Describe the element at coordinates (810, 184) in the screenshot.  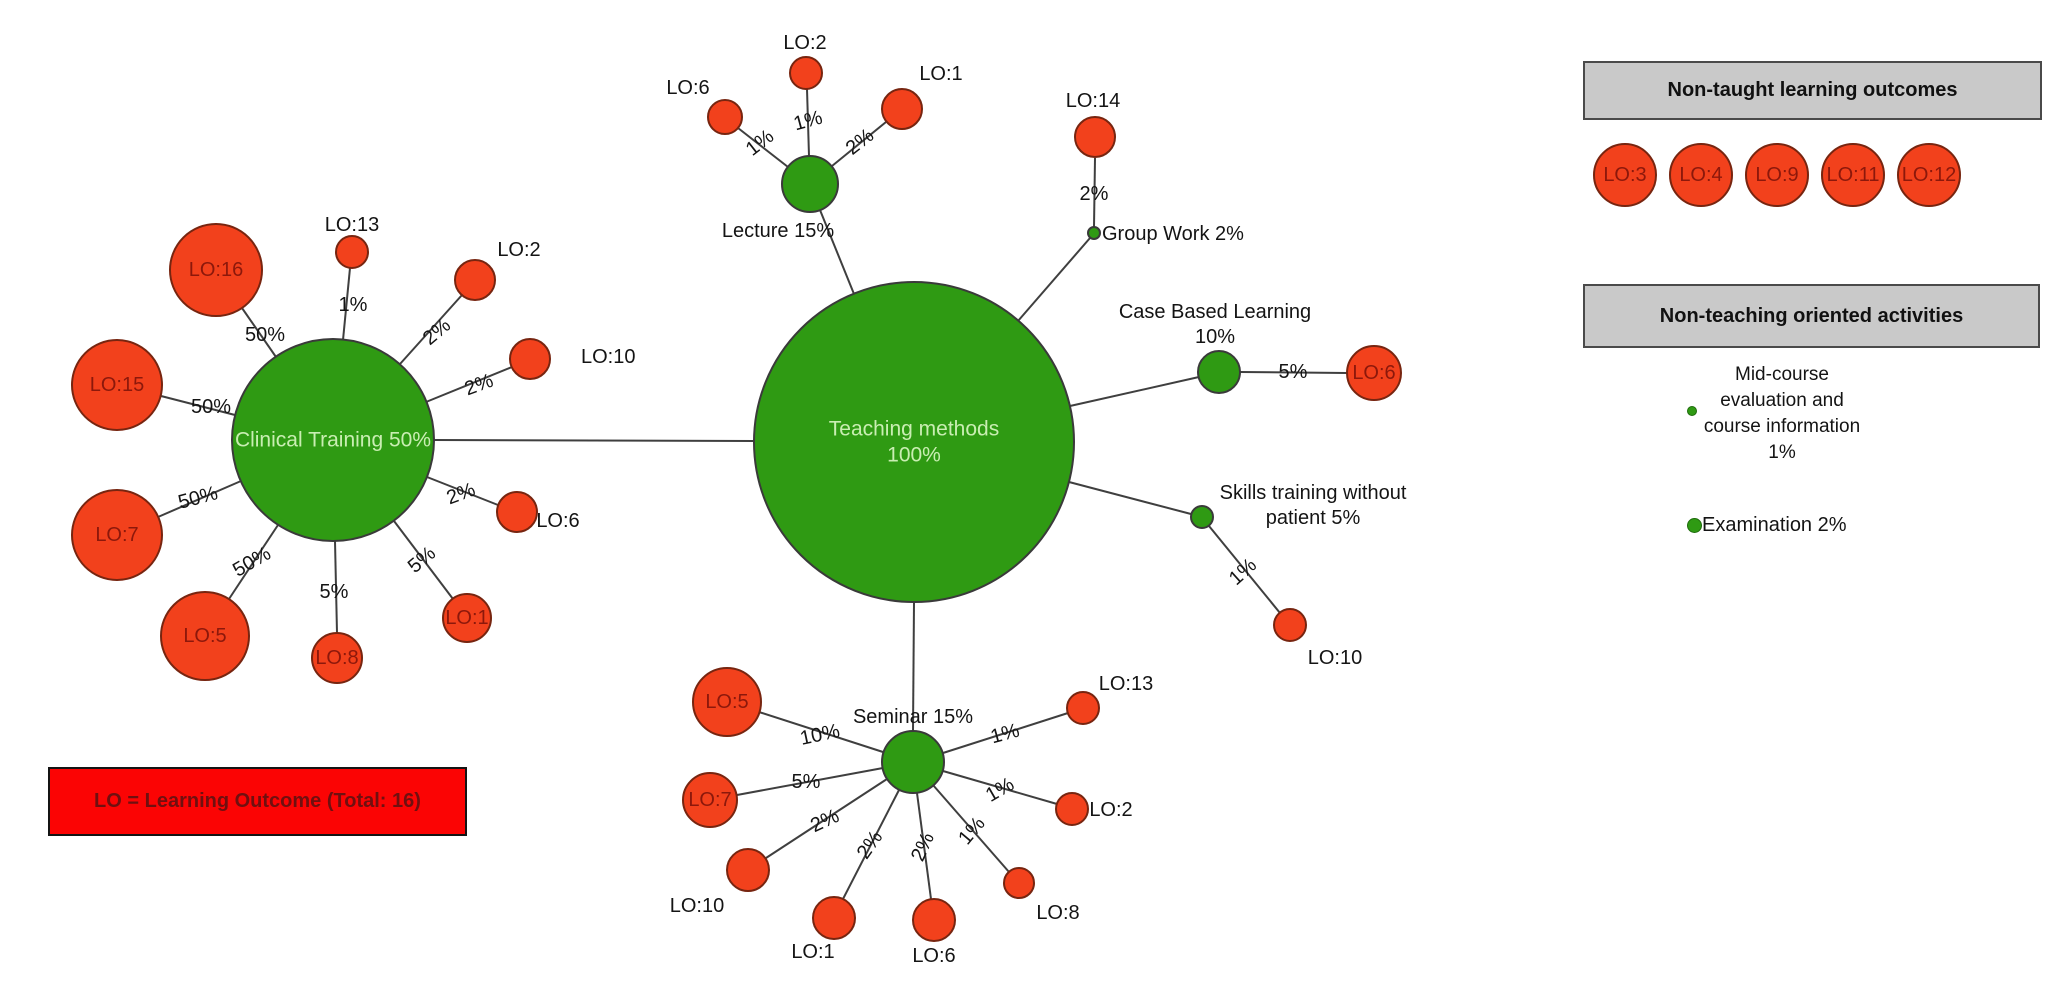
I see `lecture-hub` at that location.